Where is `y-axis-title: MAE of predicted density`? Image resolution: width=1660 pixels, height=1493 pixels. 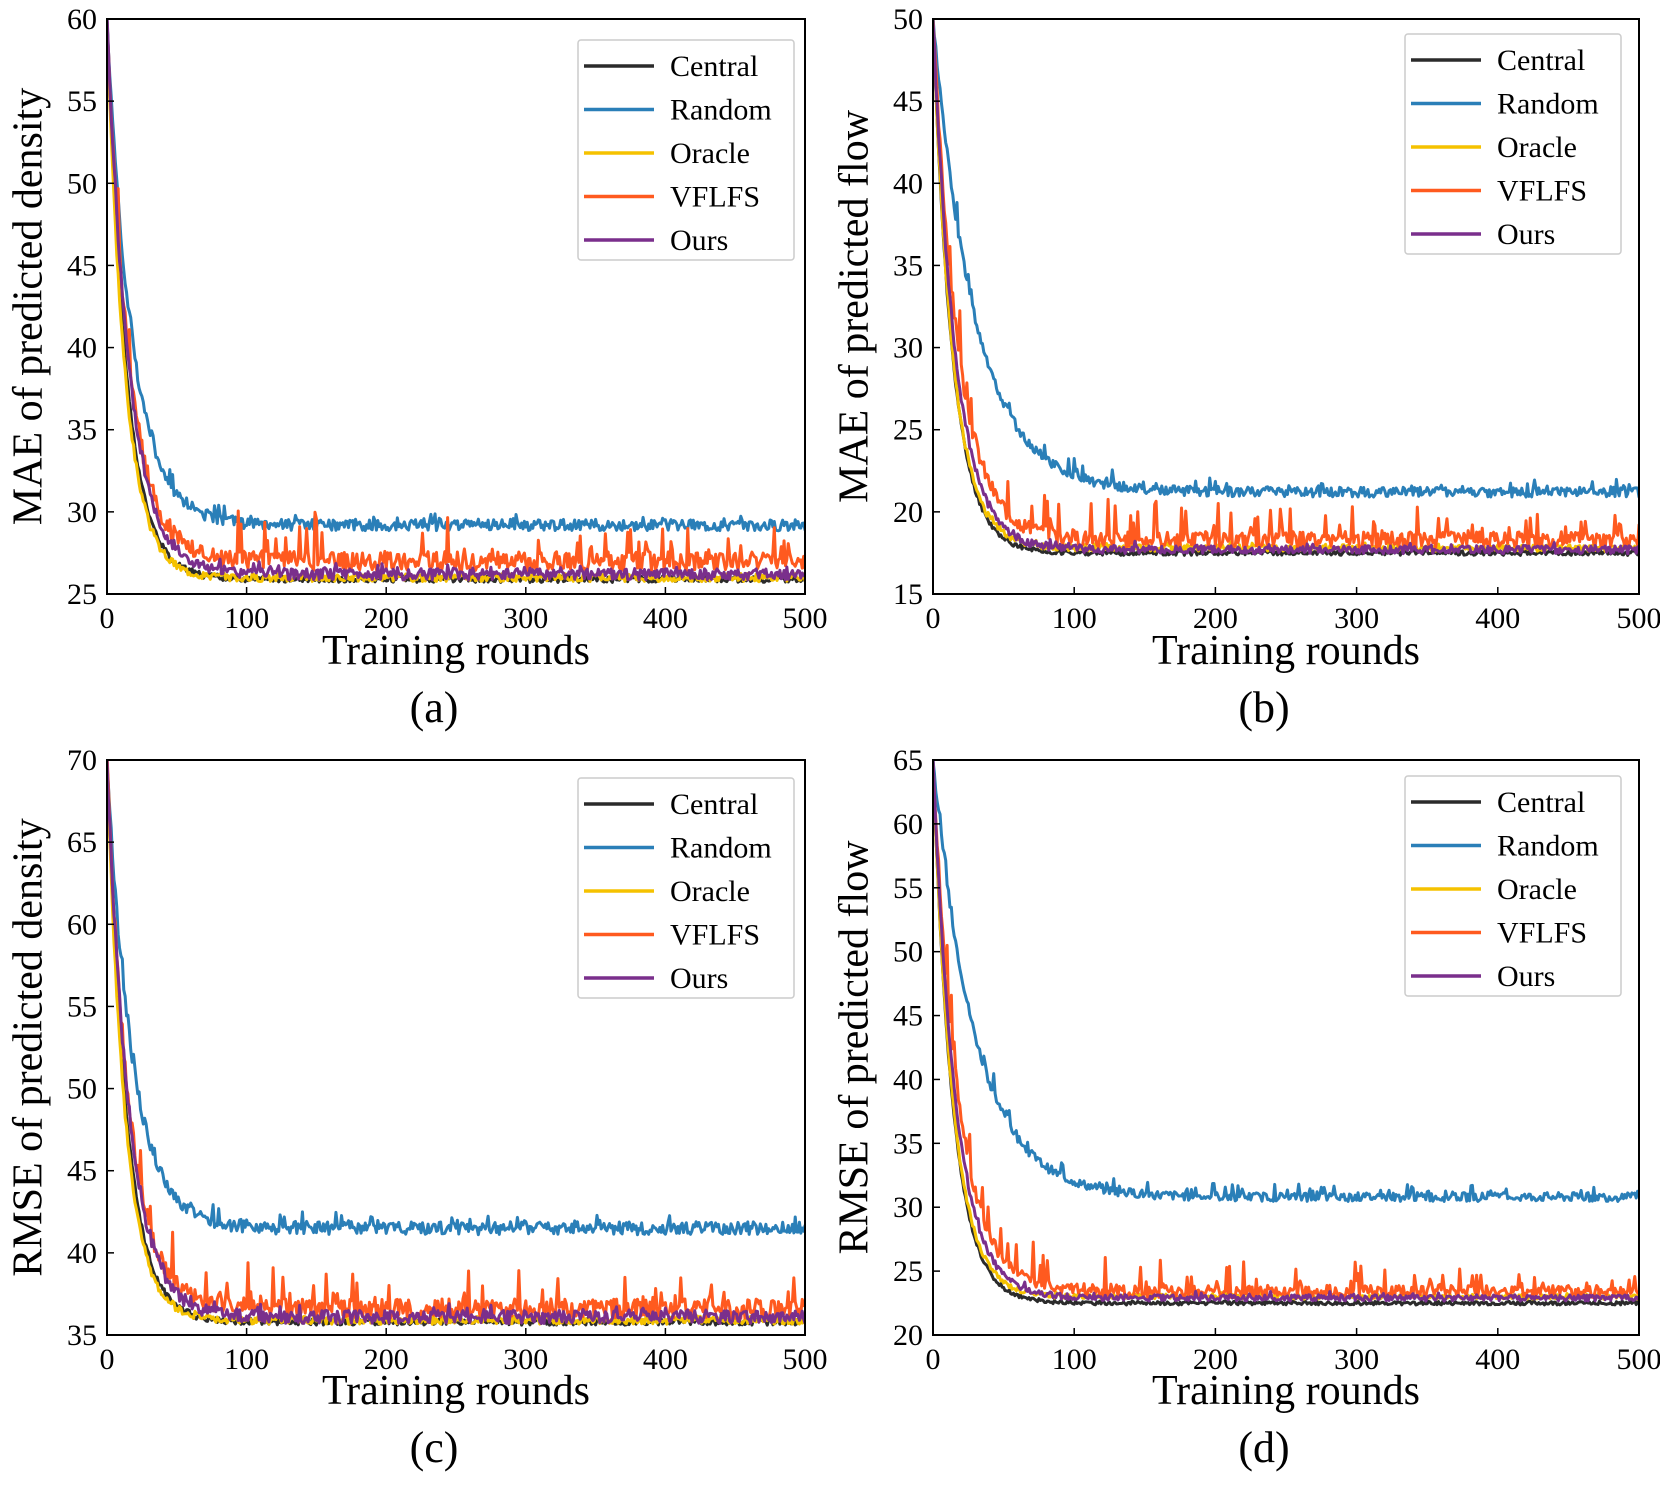 y-axis-title: MAE of predicted density is located at coordinates (29, 306).